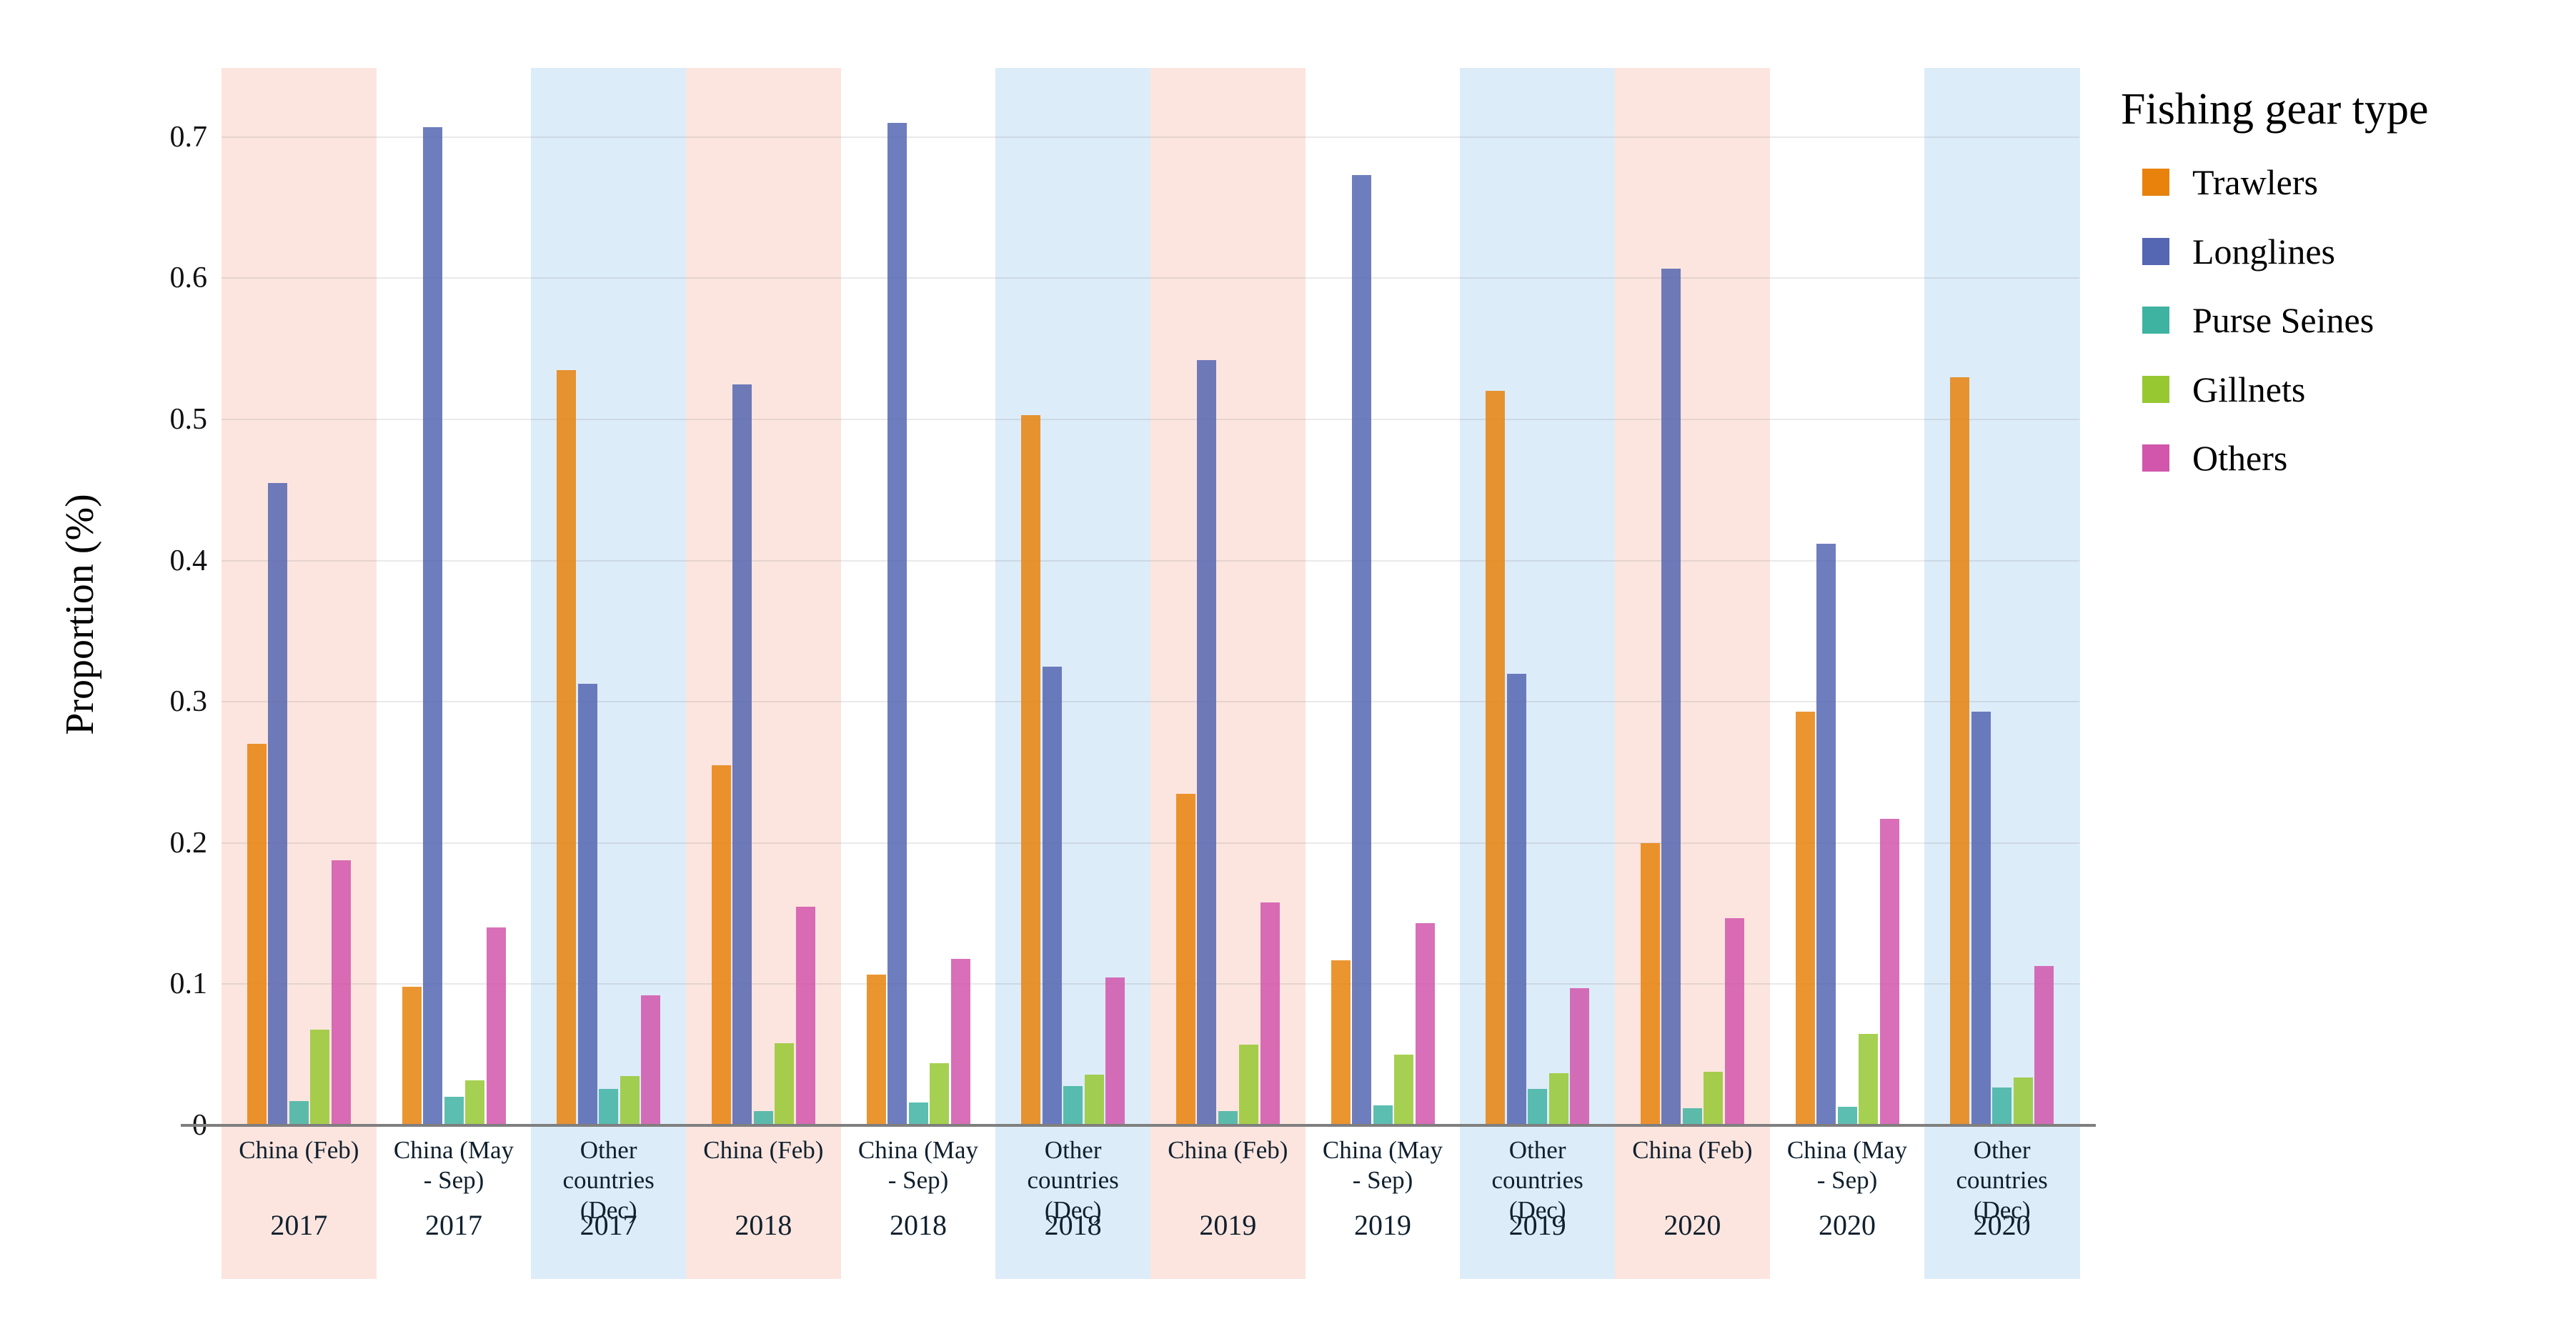 The image size is (2576, 1324). I want to click on bar-trawlers-2017-other_dec, so click(567, 747).